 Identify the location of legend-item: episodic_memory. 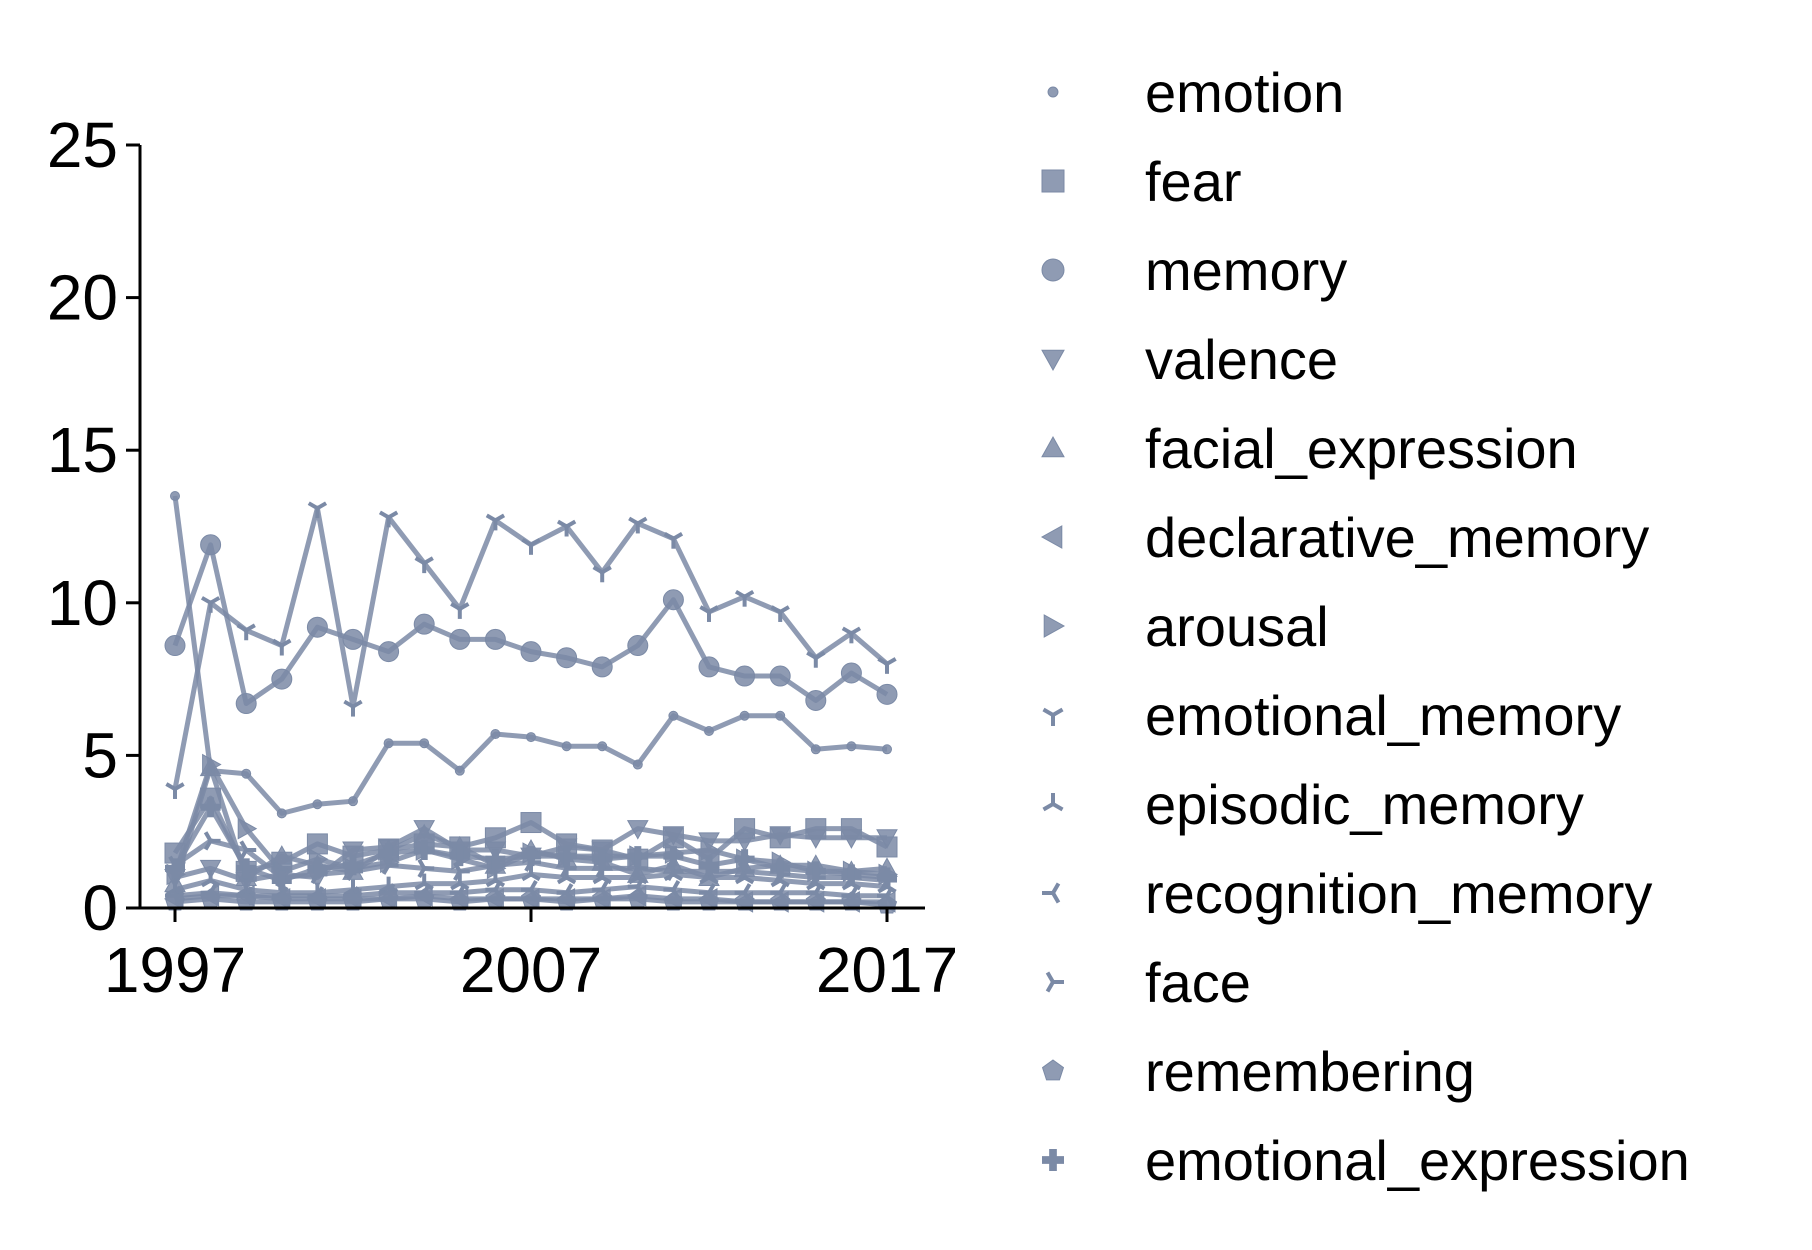
(1313, 804).